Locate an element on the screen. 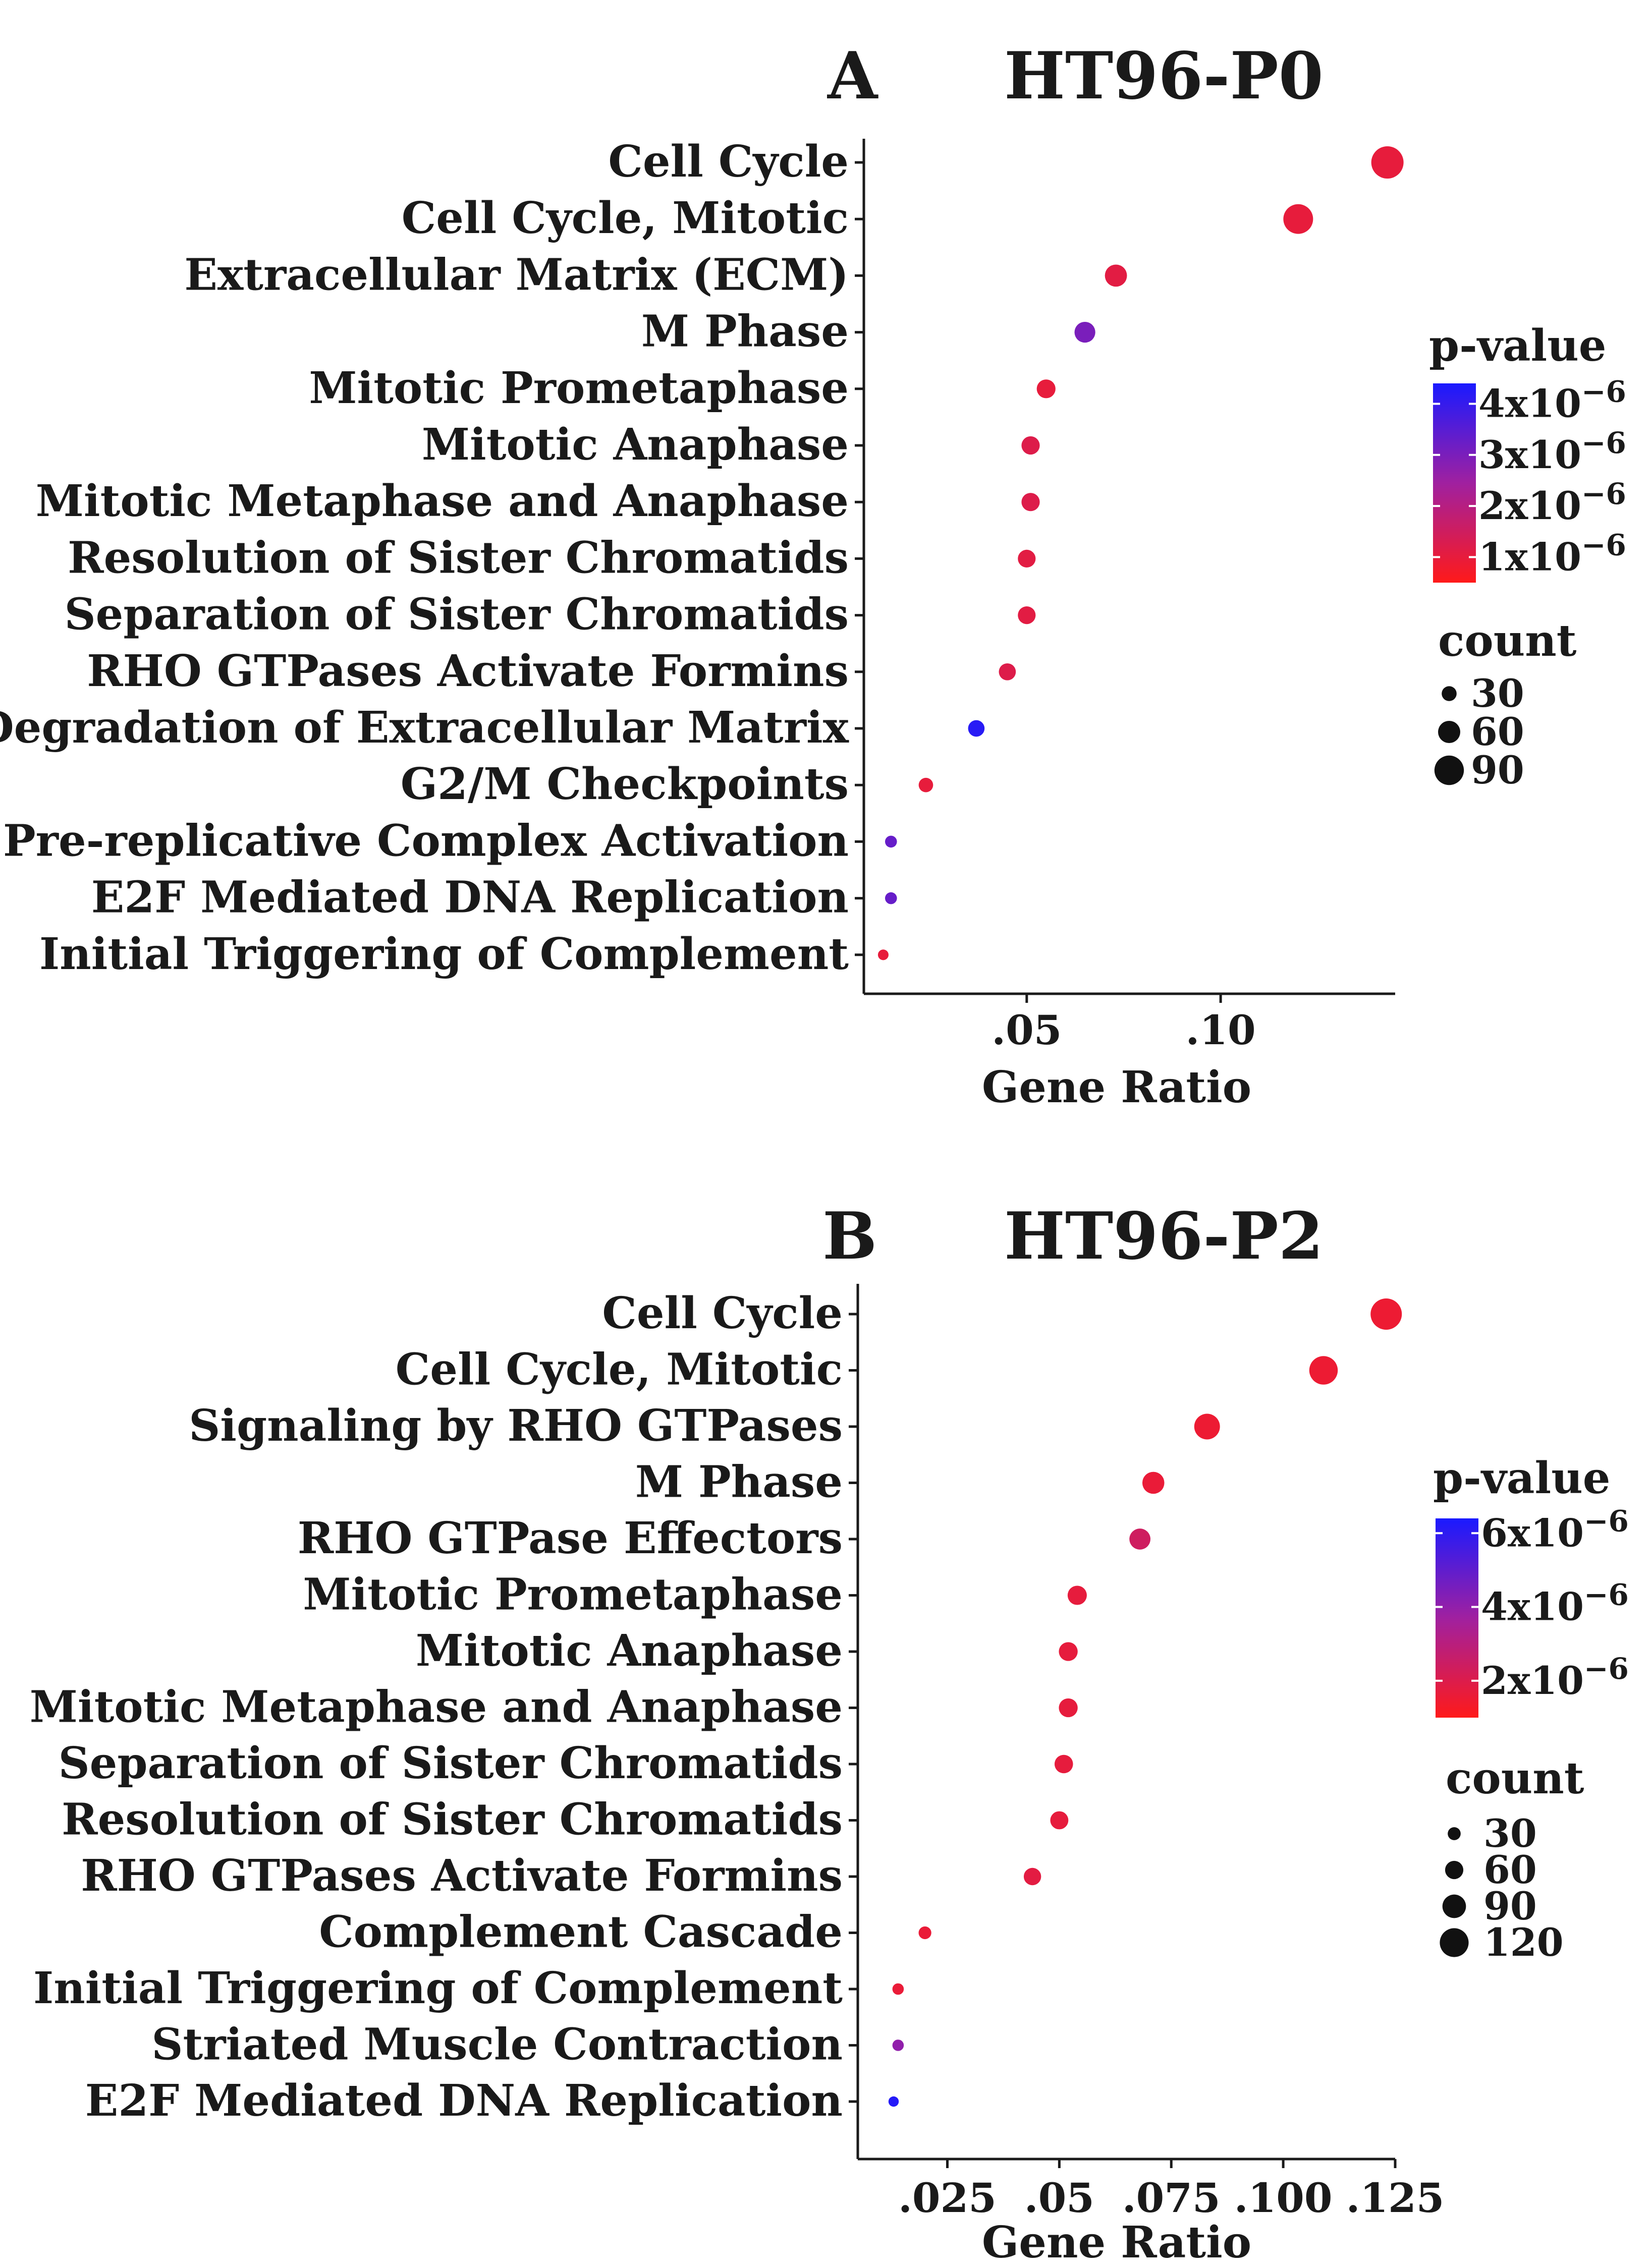  x-tick-label: .100 is located at coordinates (1283, 2198).